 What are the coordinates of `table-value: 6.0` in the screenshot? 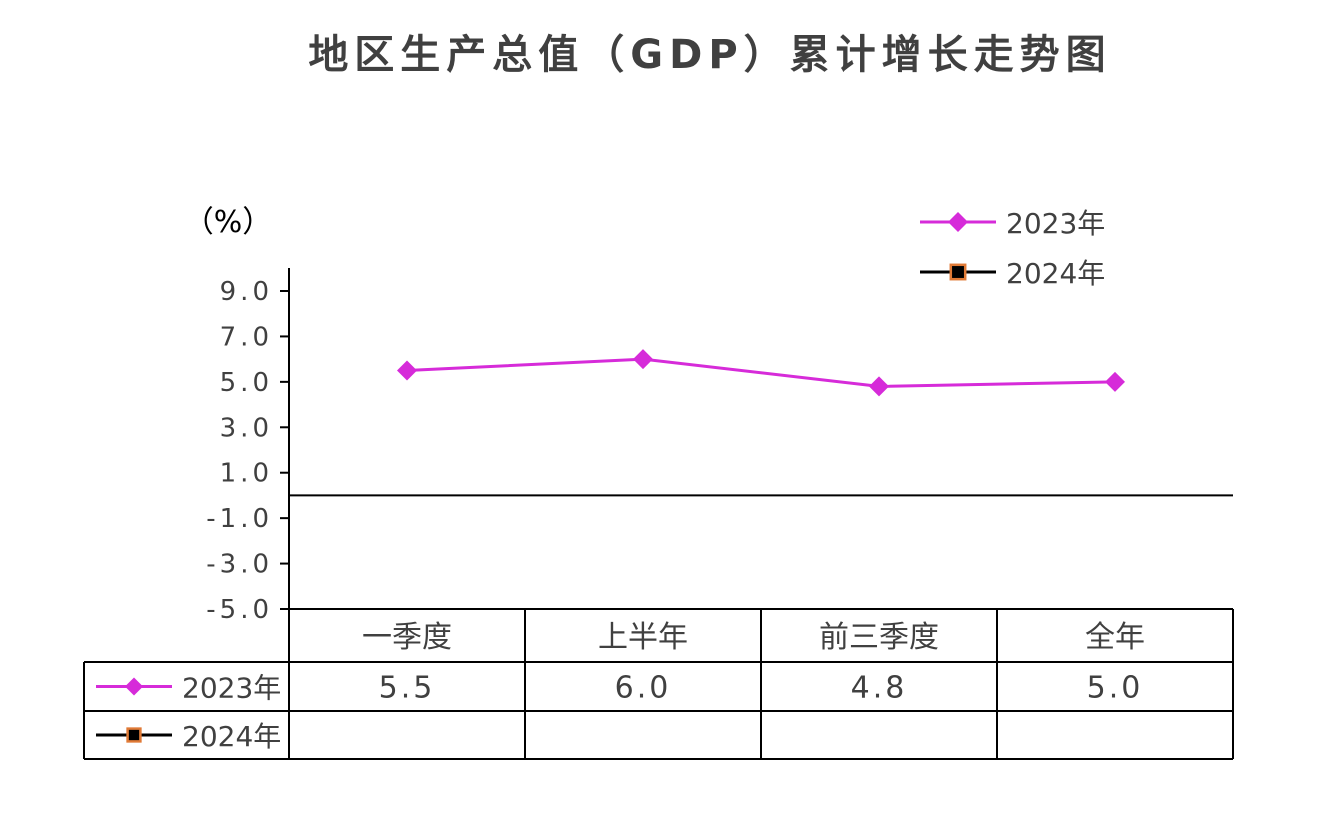 It's located at (643, 688).